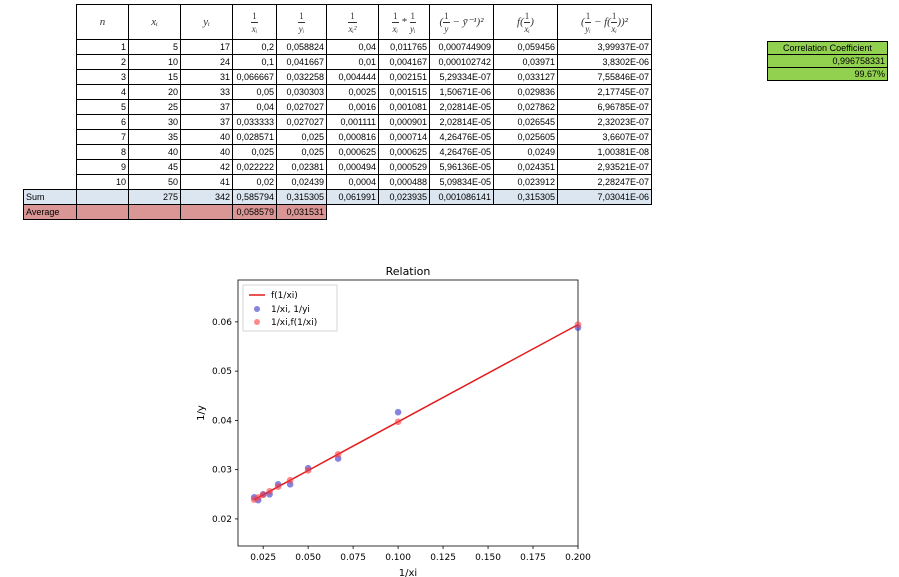 The image size is (899, 577). Describe the element at coordinates (604, 182) in the screenshot. I see `table-cell: 2,28247E-07` at that location.